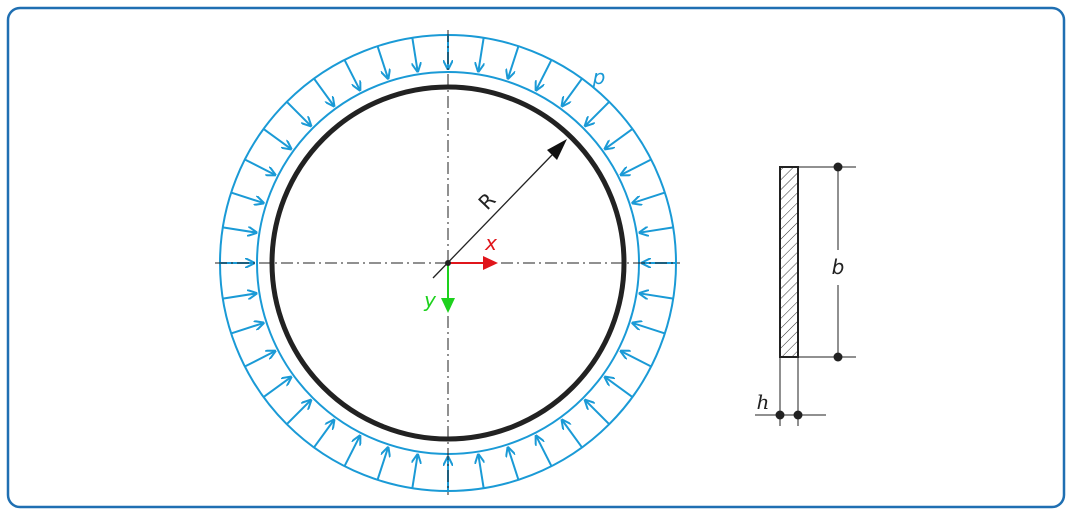 The height and width of the screenshot is (515, 1072). What do you see at coordinates (448, 305) in the screenshot?
I see `y-arrowhead` at bounding box center [448, 305].